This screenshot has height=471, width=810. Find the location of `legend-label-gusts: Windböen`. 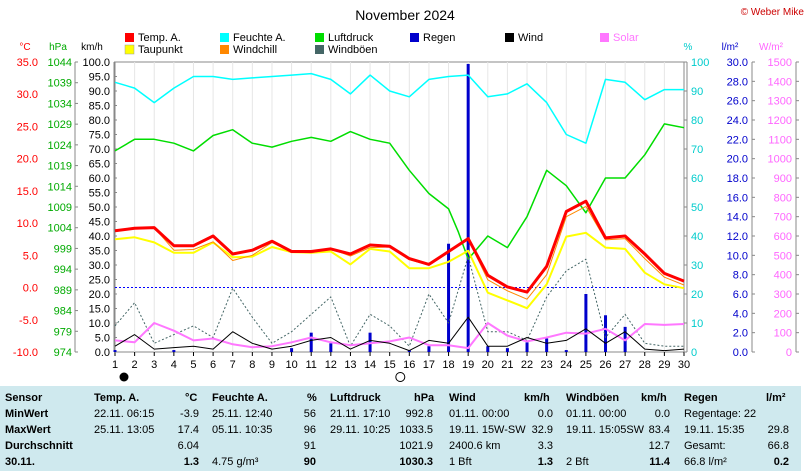

legend-label-gusts: Windböen is located at coordinates (353, 50).